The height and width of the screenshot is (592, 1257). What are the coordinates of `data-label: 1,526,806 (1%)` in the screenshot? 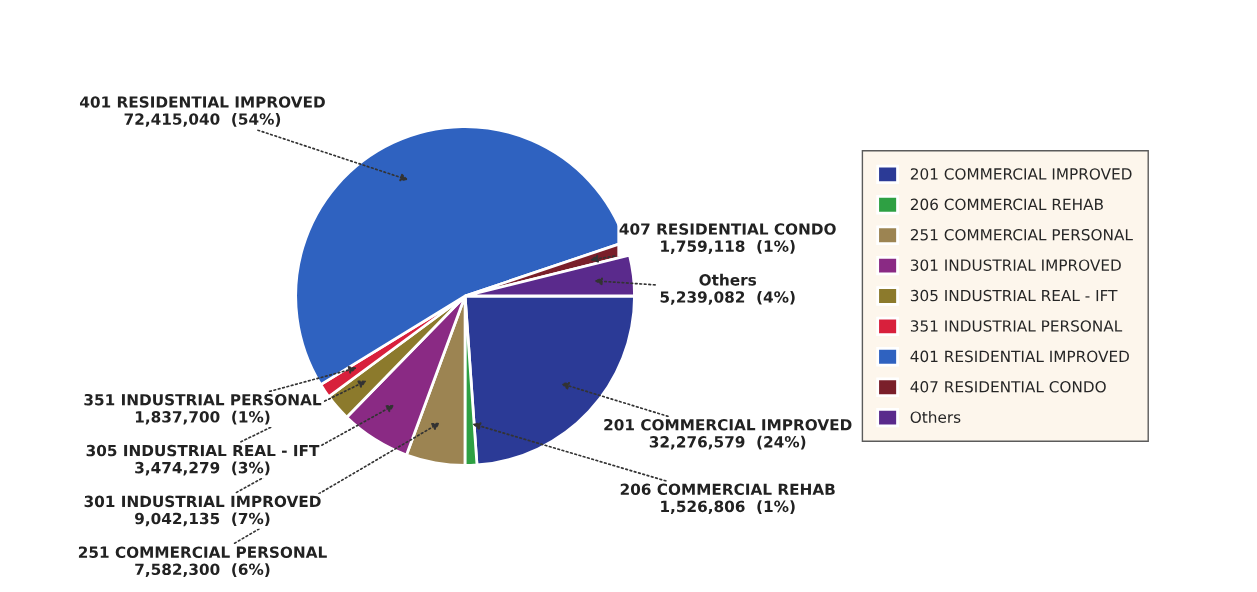 It's located at (728, 507).